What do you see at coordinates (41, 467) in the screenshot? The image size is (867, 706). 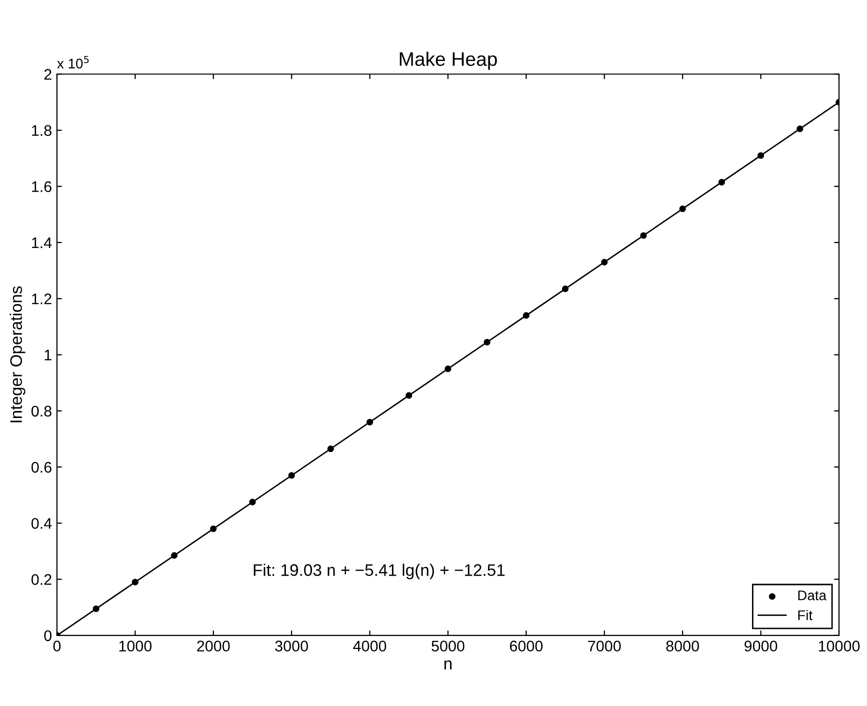 I see `y-tick-label: 0.6` at bounding box center [41, 467].